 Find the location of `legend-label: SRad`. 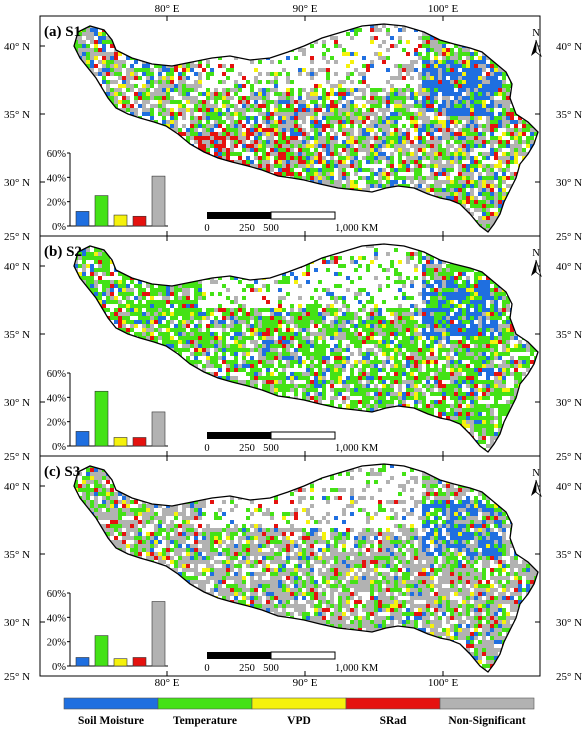

legend-label: SRad is located at coordinates (393, 721).